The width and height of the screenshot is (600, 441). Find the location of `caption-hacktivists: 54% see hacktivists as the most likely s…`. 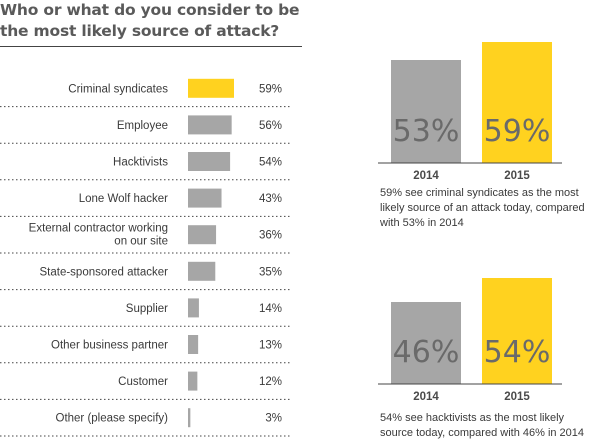

caption-hacktivists: 54% see hacktivists as the most likely s… is located at coordinates (482, 425).